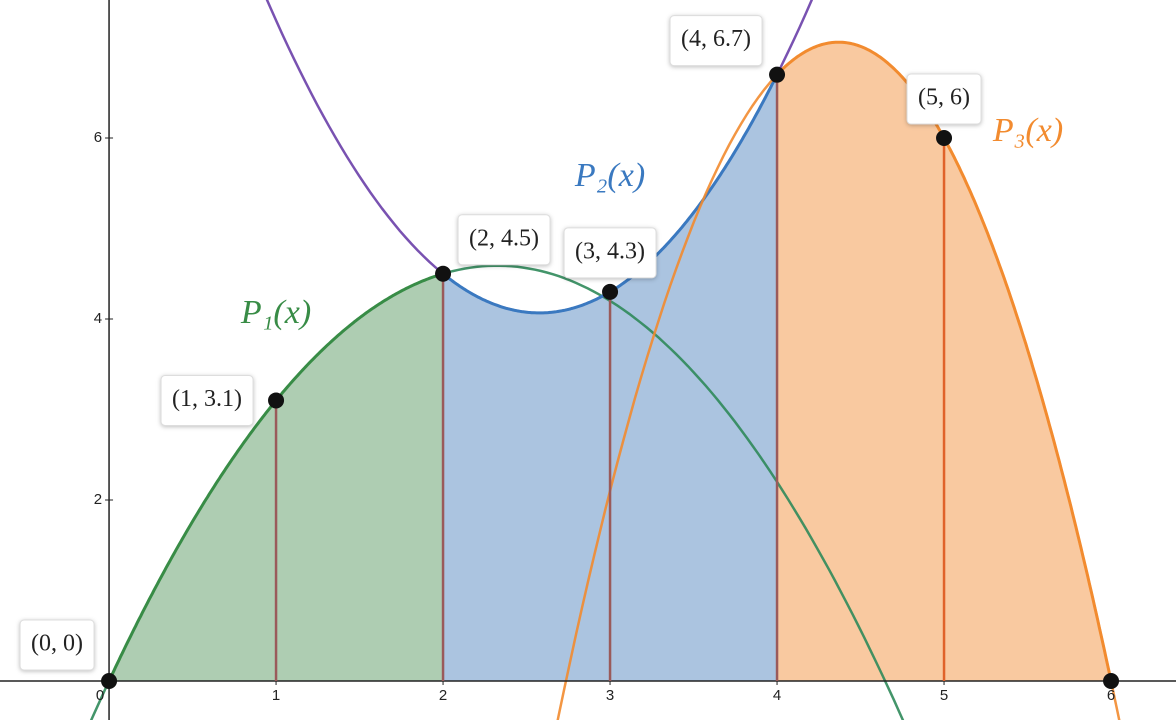  I want to click on y-tick-label: 2, so click(98, 499).